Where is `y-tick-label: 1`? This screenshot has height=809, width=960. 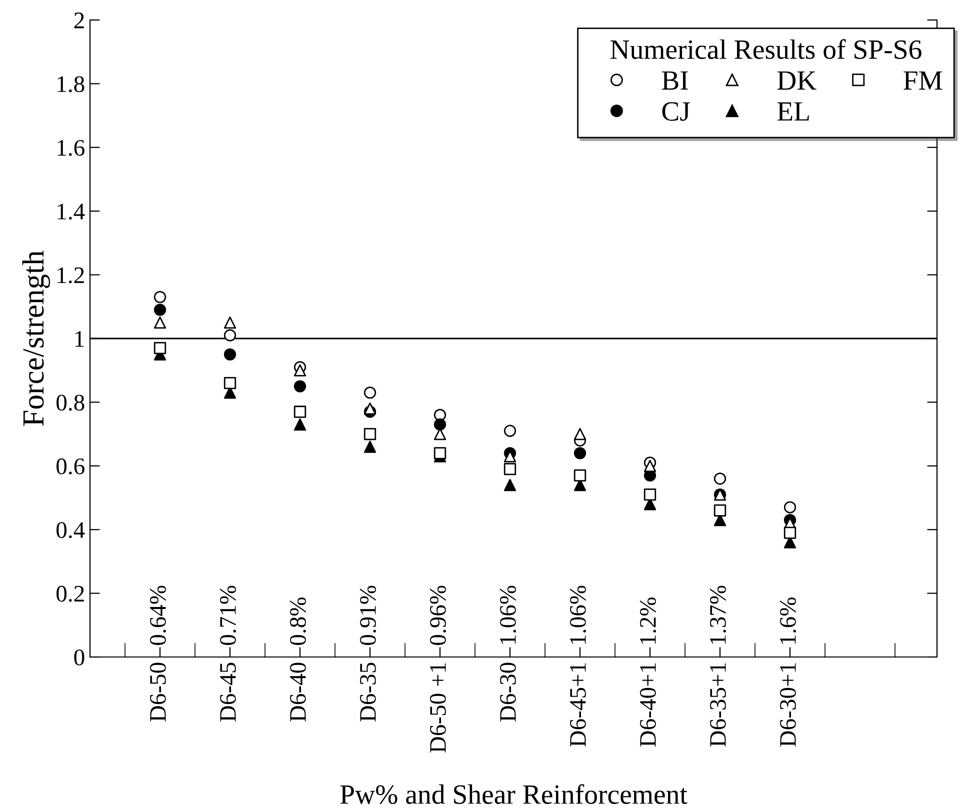
y-tick-label: 1 is located at coordinates (79, 339).